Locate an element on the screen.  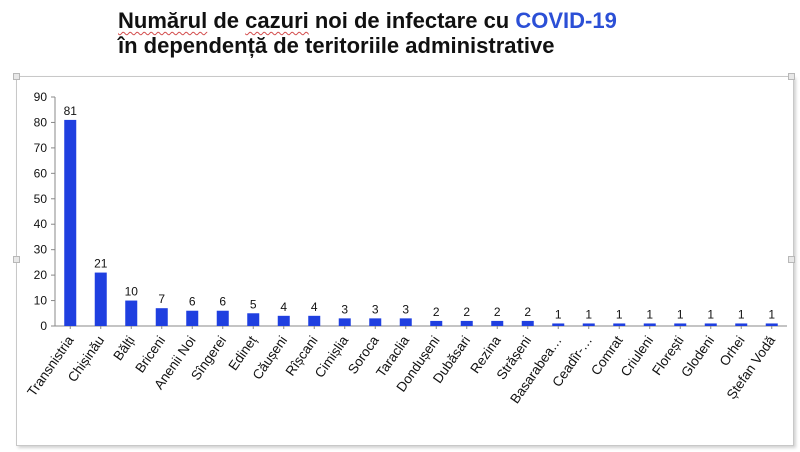
bar-value-label: 10 is located at coordinates (132, 292).